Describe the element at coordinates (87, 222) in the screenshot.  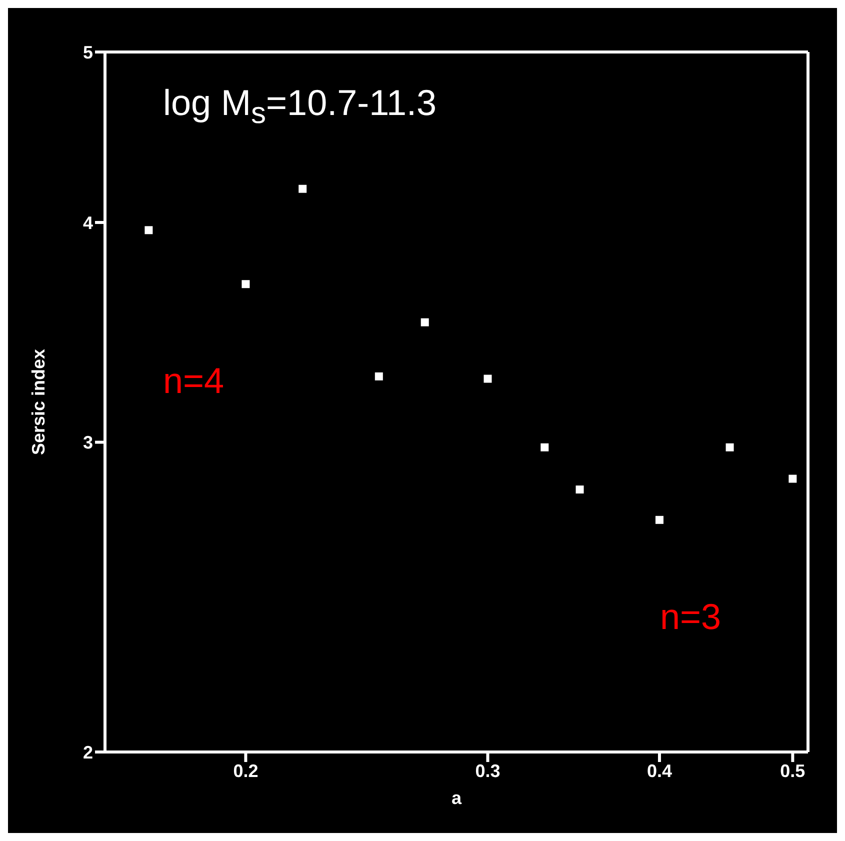
I see `y-tick-label: 4` at that location.